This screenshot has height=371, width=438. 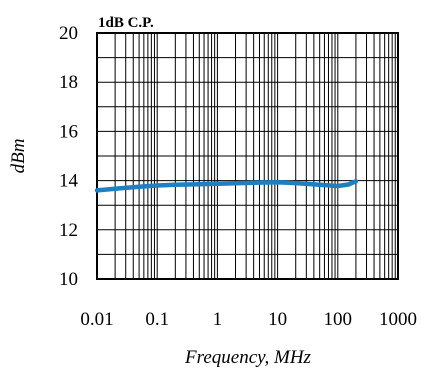 What do you see at coordinates (248, 357) in the screenshot?
I see `x-axis-title: Frequency, MHz` at bounding box center [248, 357].